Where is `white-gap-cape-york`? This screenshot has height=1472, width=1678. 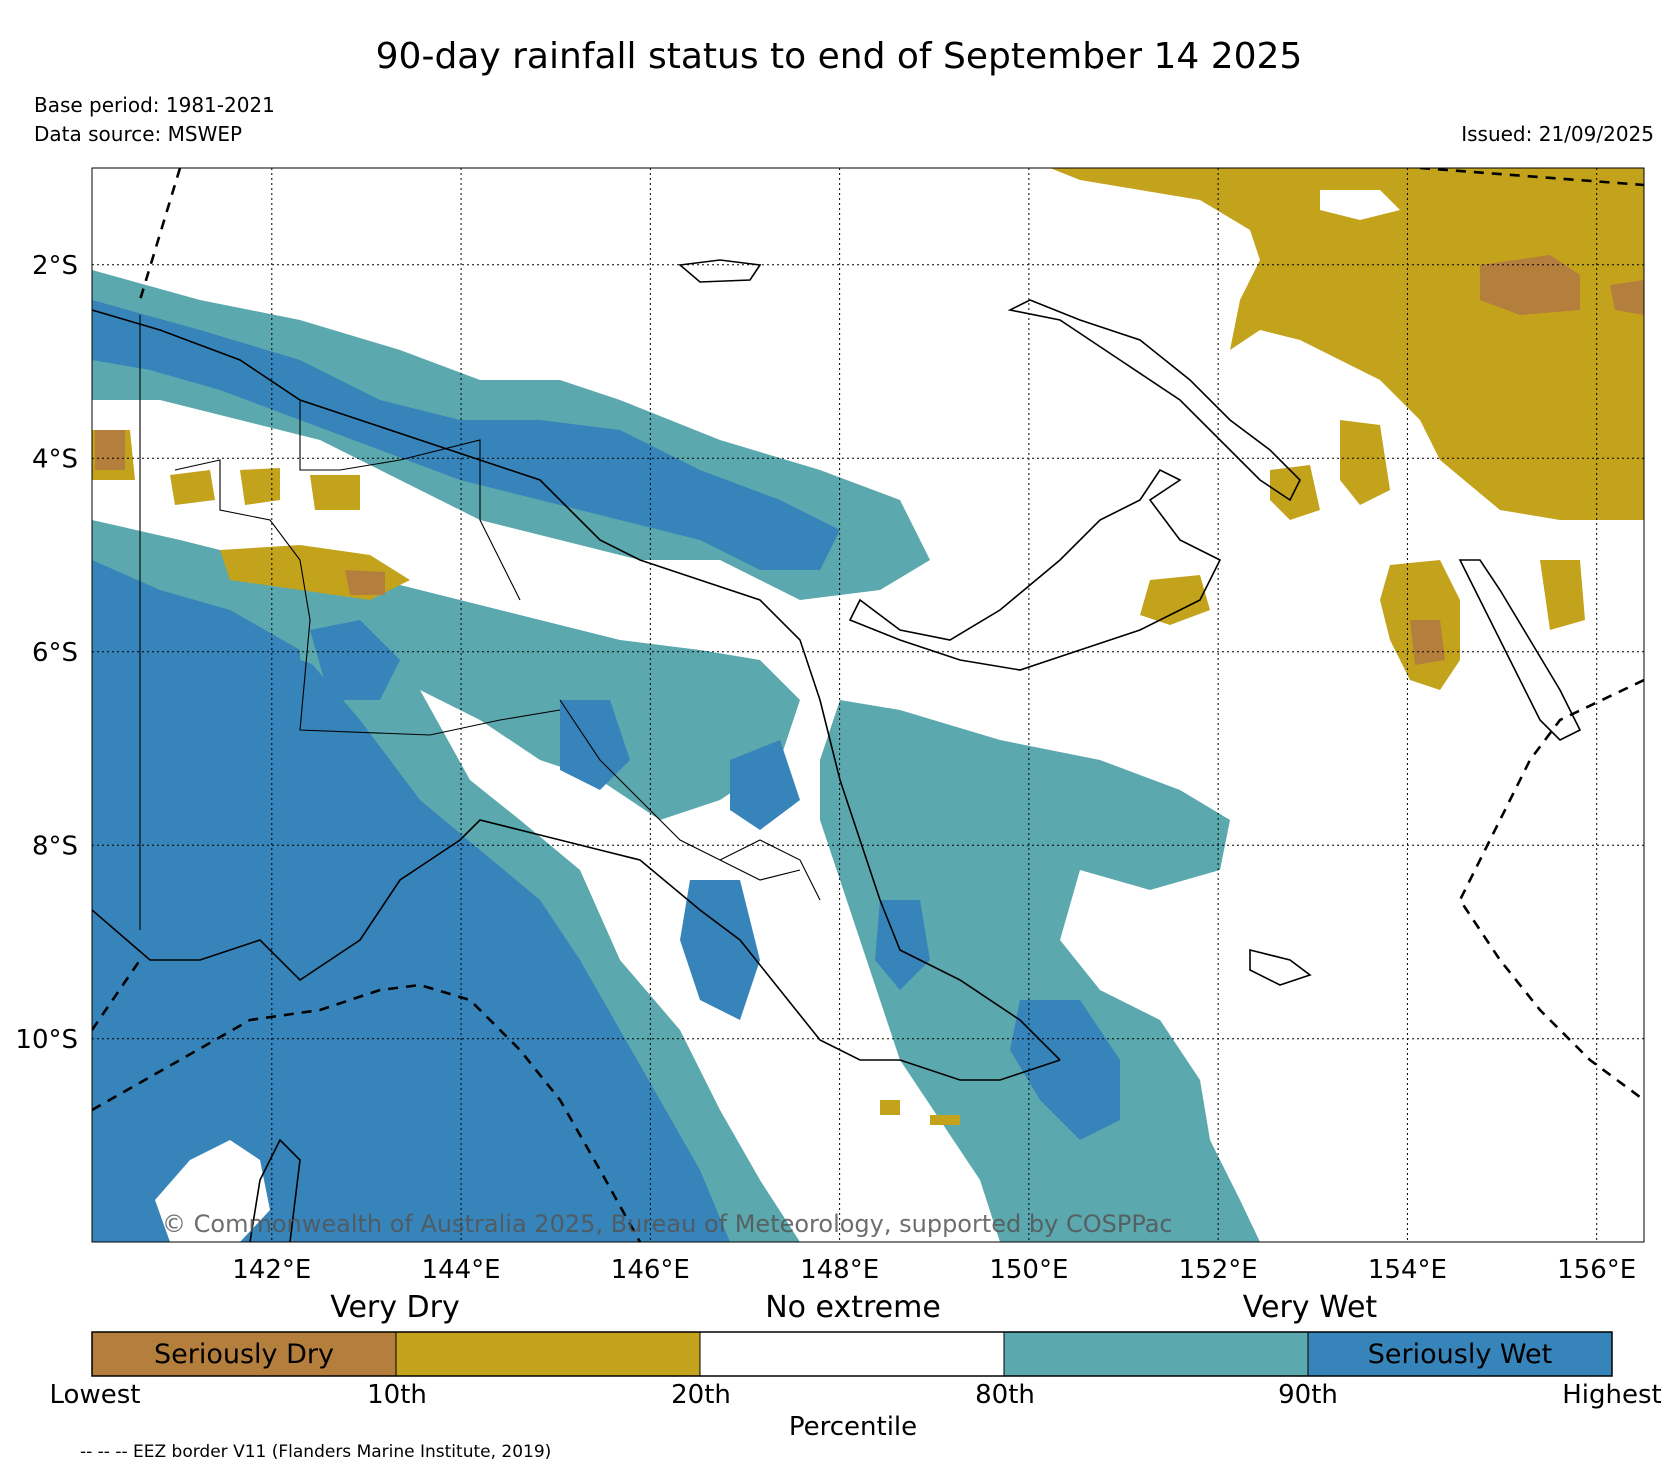
white-gap-cape-york is located at coordinates (212, 1191).